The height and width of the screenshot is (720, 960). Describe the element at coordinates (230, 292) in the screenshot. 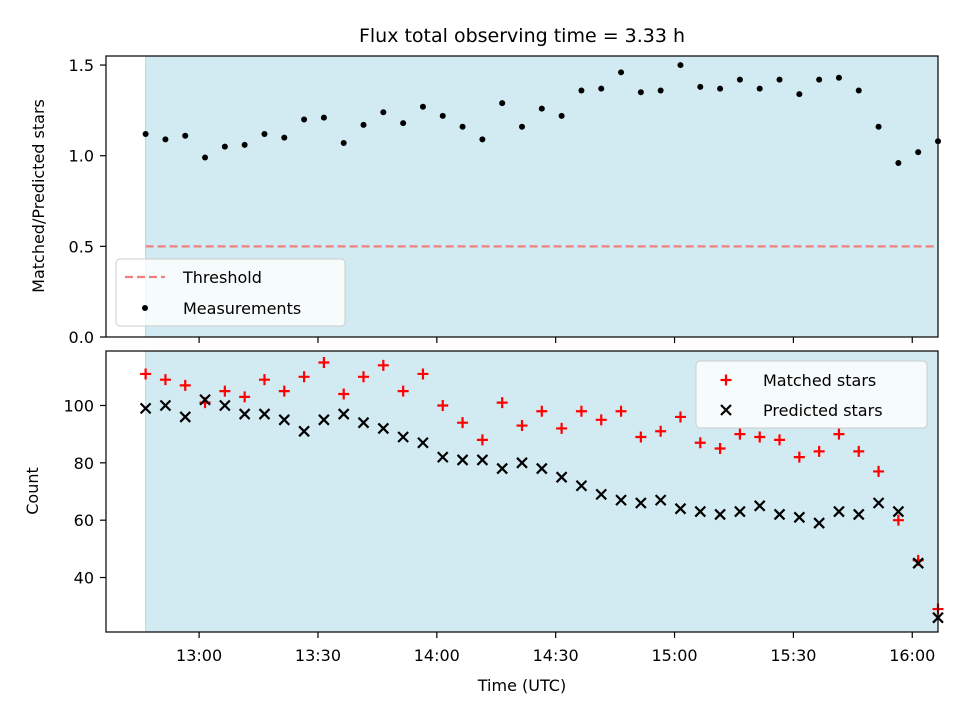

I see `legend-ratio-panel: Threshold Measurements` at that location.